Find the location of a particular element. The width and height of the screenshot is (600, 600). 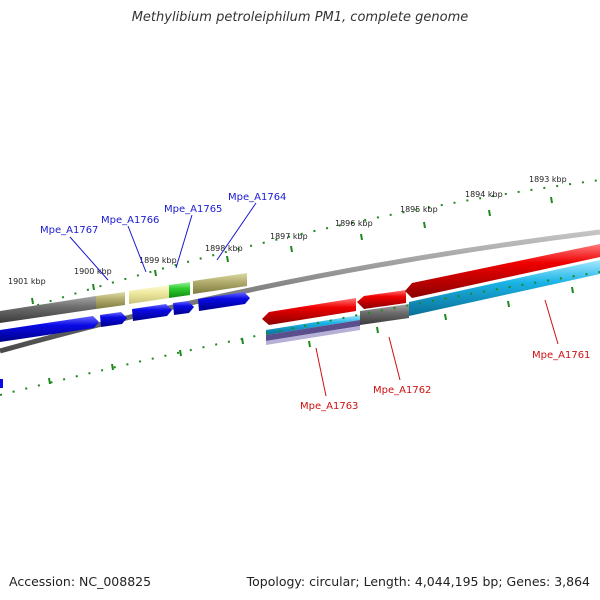

top-cds-track is located at coordinates (125, 317).